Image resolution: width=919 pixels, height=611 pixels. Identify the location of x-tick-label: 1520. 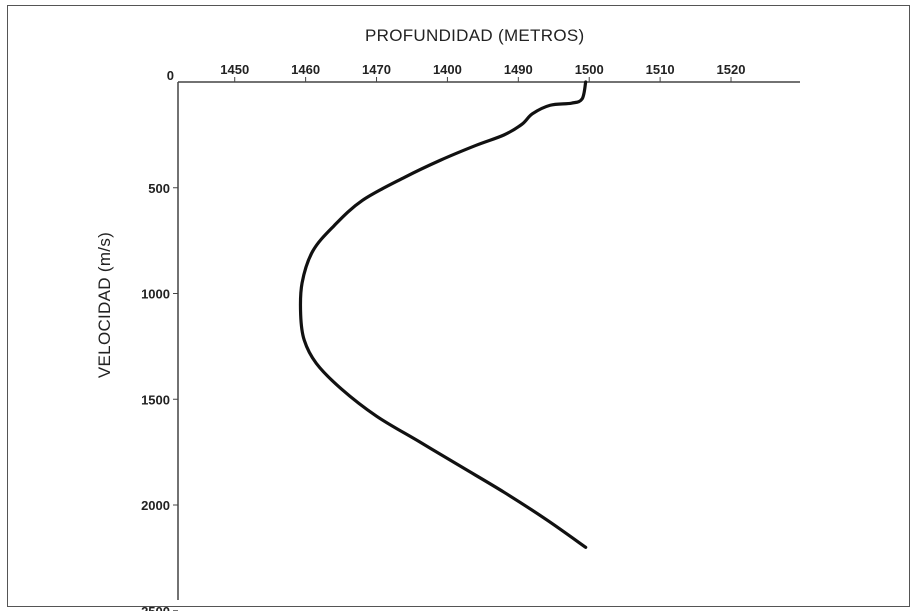
(731, 69).